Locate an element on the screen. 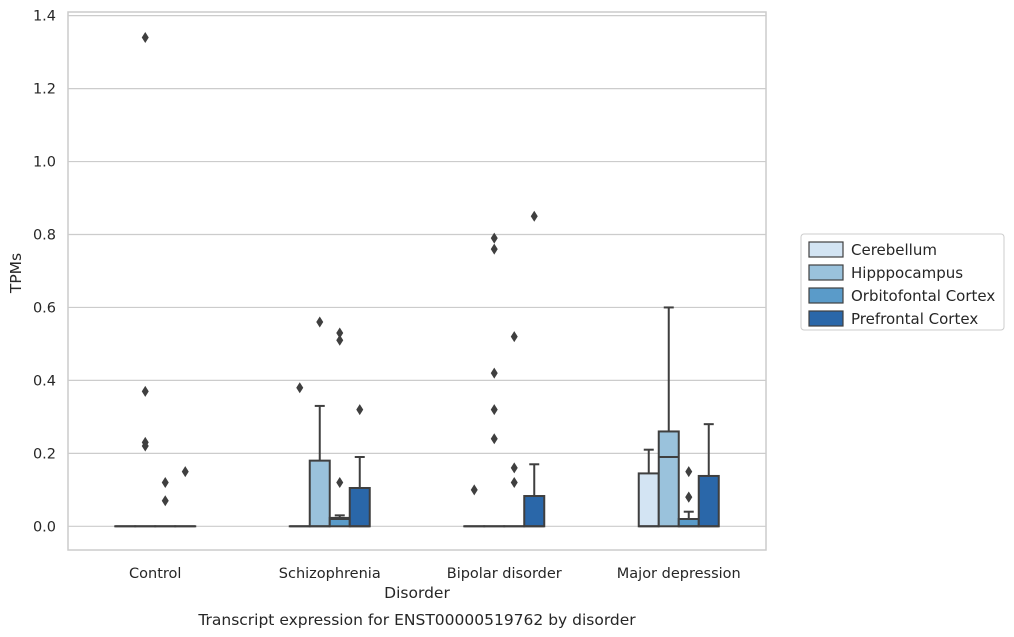 The height and width of the screenshot is (637, 1014). legend-label: Hipppocampus is located at coordinates (907, 273).